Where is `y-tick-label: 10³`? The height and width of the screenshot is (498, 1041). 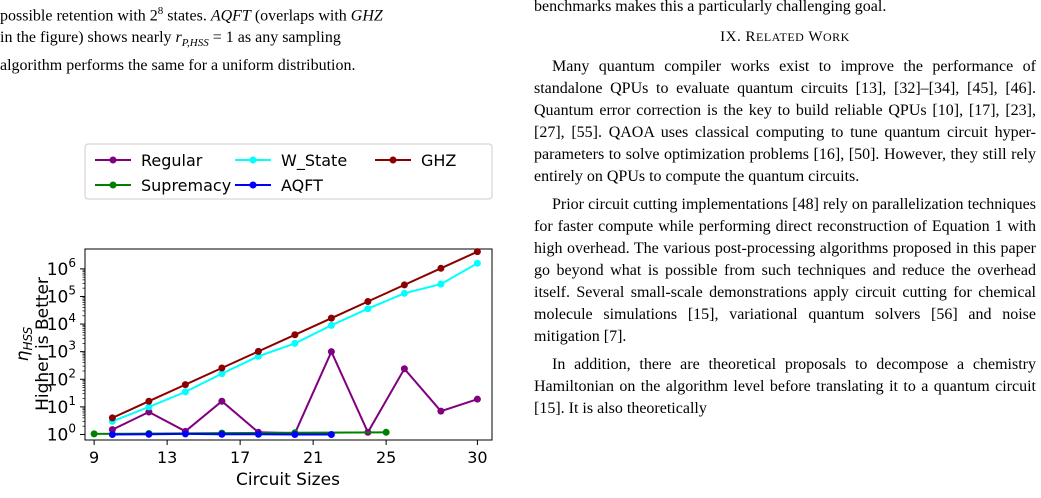 y-tick-label: 10³ is located at coordinates (61, 351).